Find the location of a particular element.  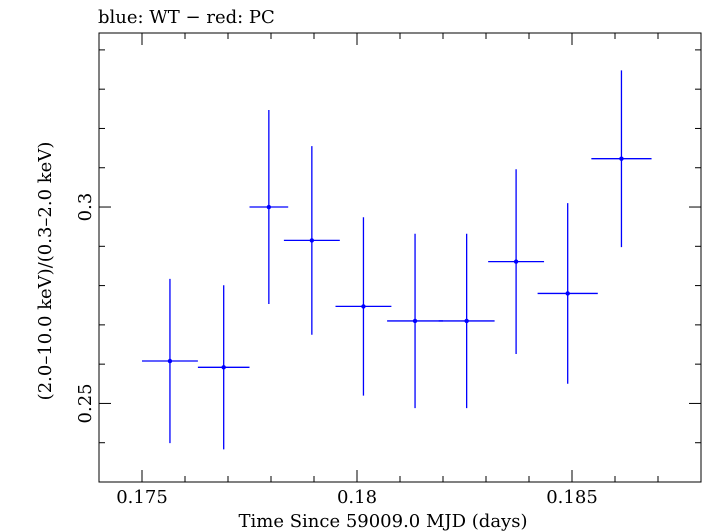

x-axis-label: Time Since 59009.0 MJD (days) is located at coordinates (382, 521).